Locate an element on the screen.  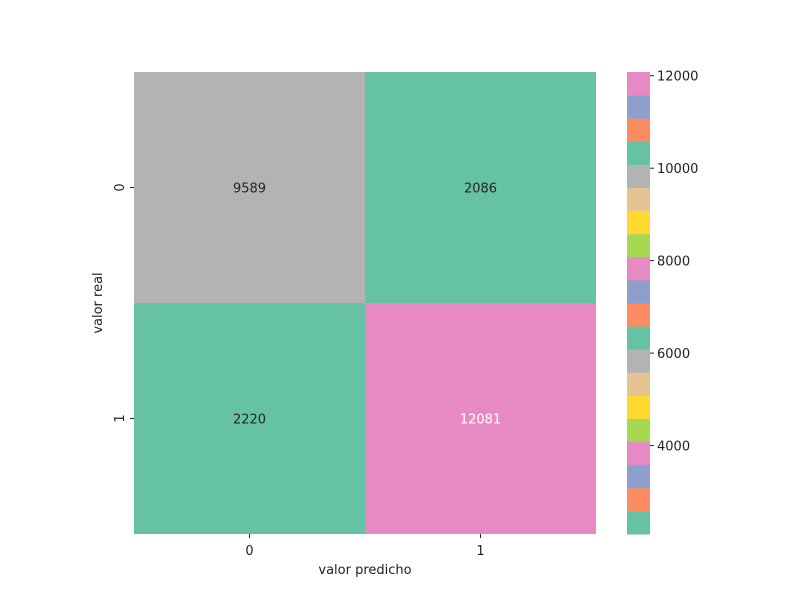
cell-value-label: 12081 is located at coordinates (480, 420).